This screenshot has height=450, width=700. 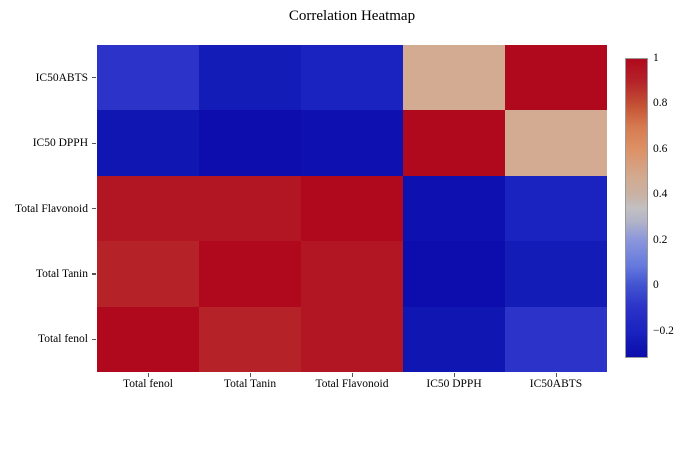 I want to click on colorbar-tick-label: 0.8, so click(x=660, y=103).